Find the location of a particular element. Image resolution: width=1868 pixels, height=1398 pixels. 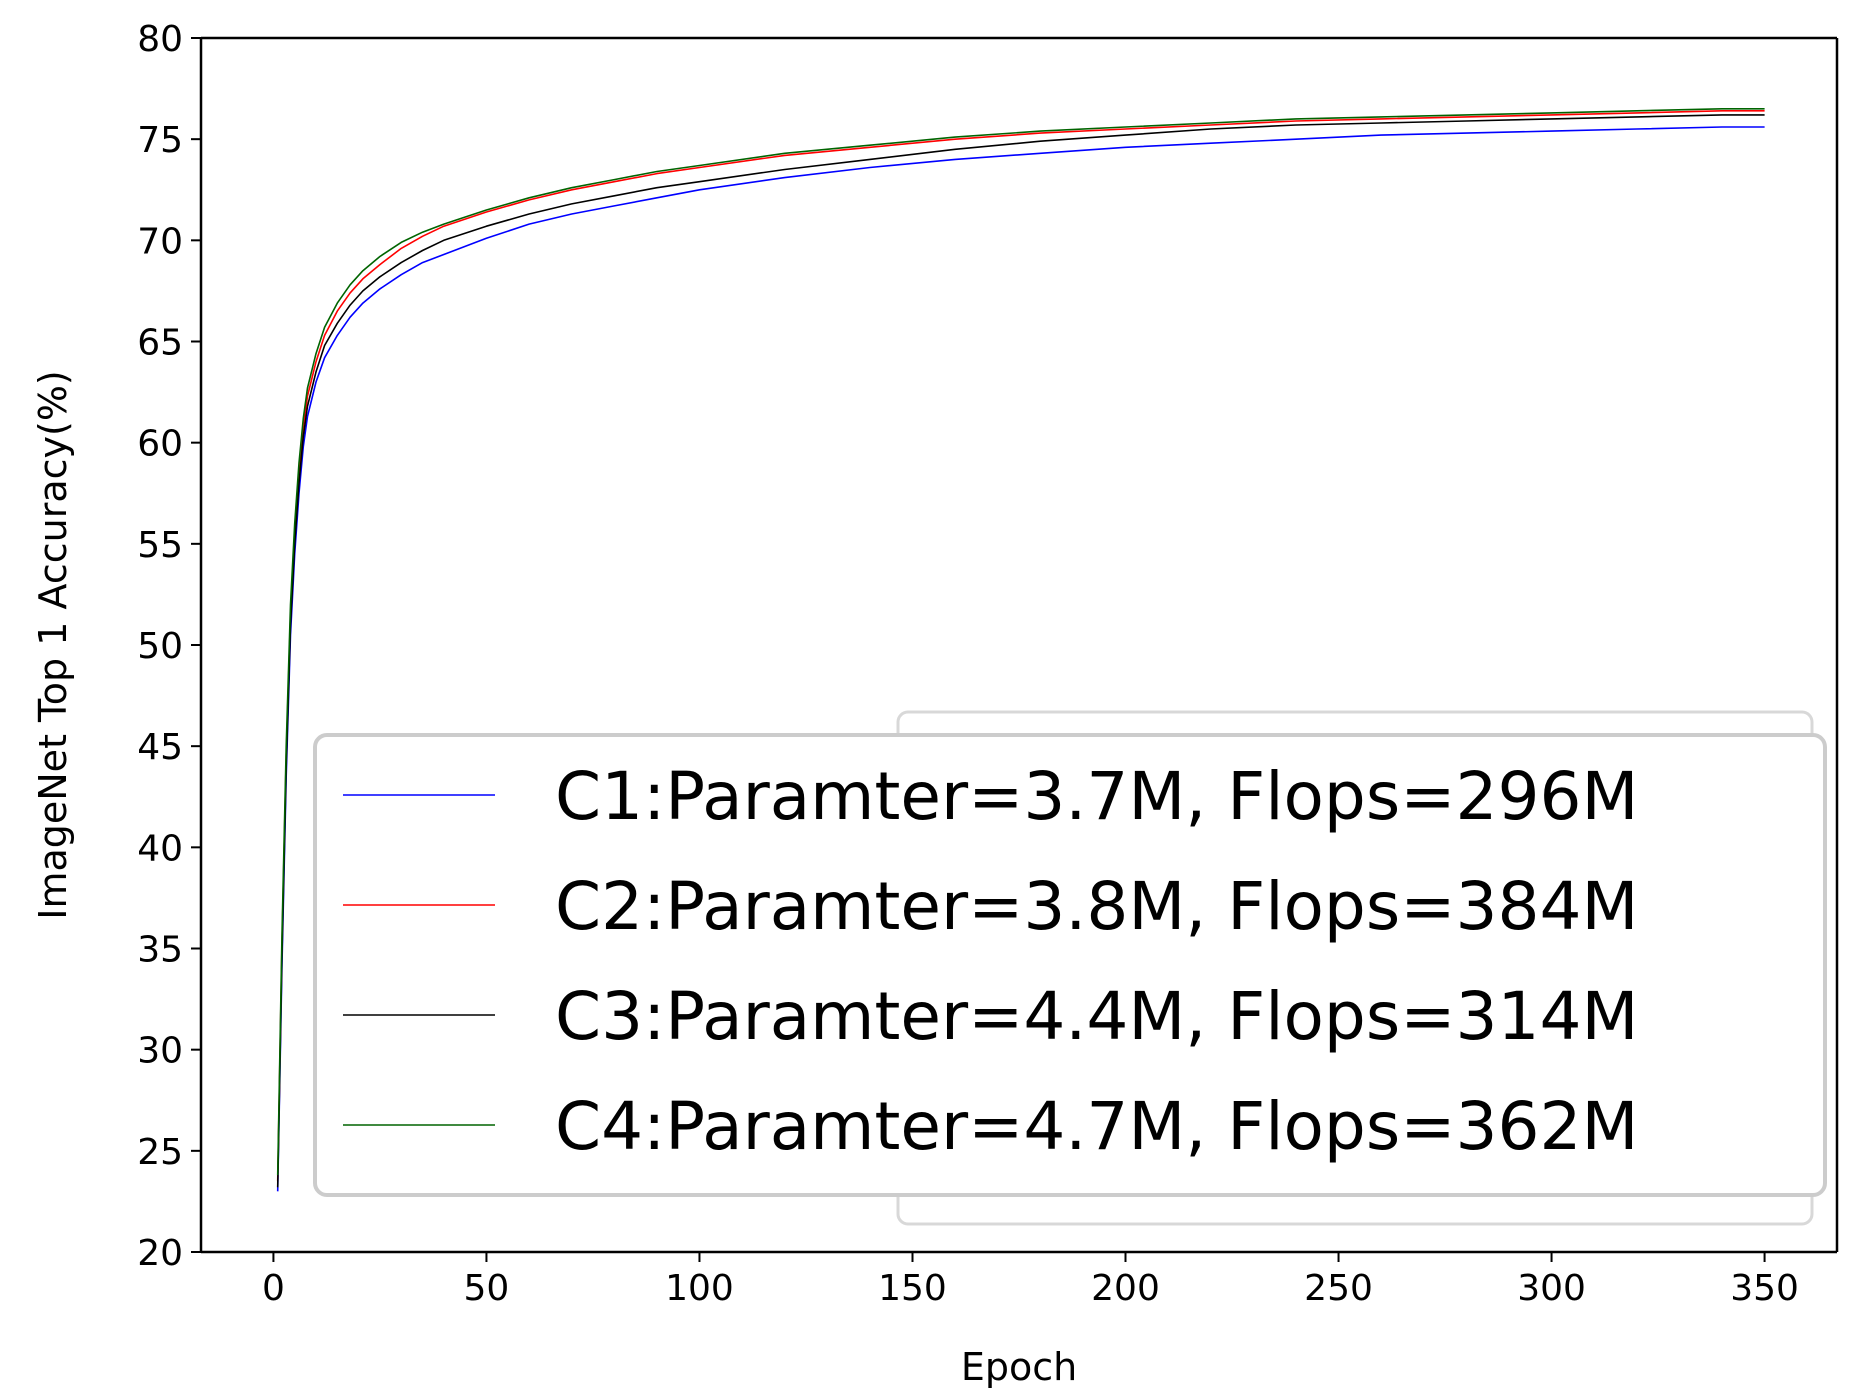

x-tick-label: 100 is located at coordinates (699, 1288).